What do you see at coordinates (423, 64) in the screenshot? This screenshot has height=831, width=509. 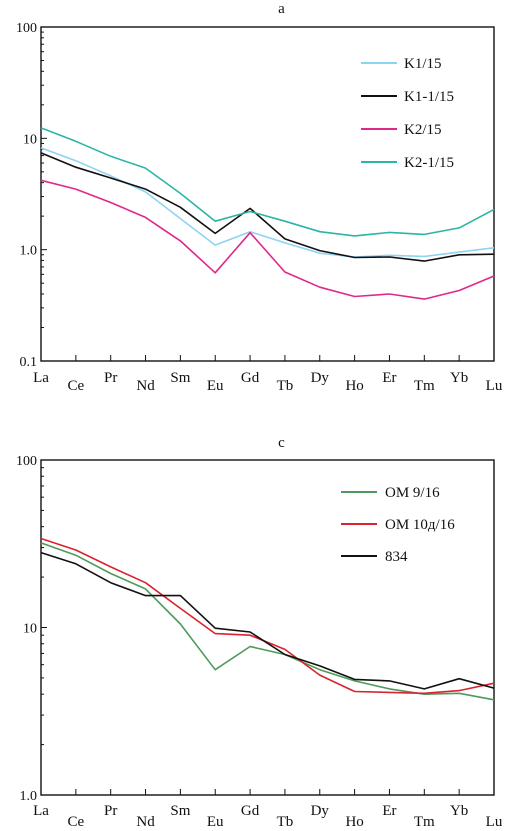 I see `legend-label: K1/15` at bounding box center [423, 64].